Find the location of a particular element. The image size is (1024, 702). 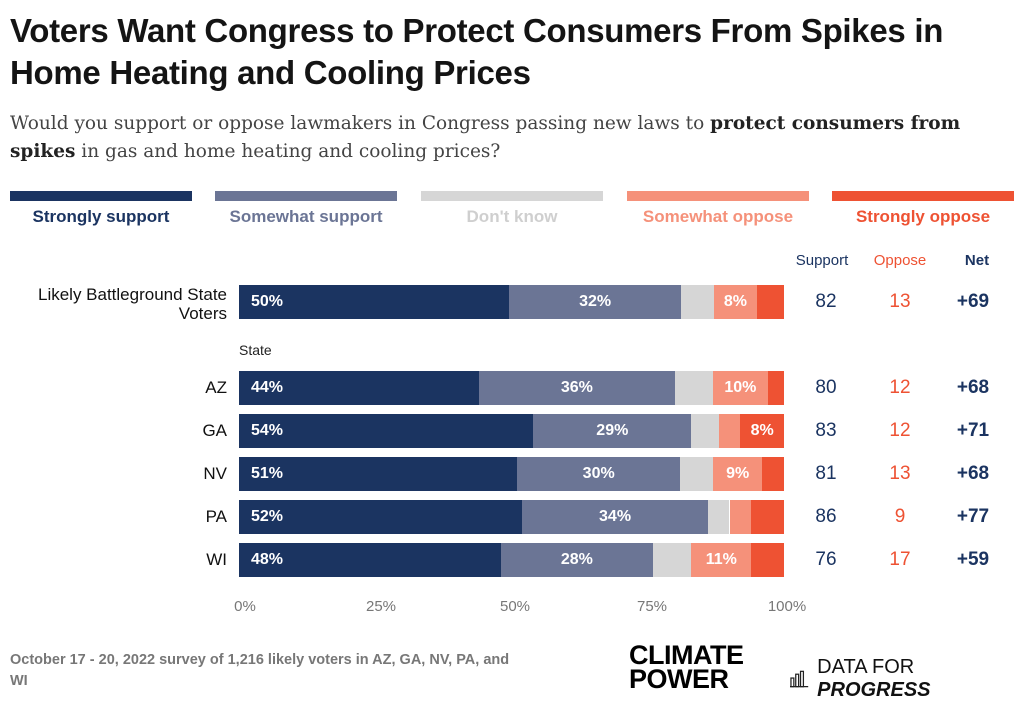

dfp-logo-text-plain: DATA FOR is located at coordinates (866, 667).